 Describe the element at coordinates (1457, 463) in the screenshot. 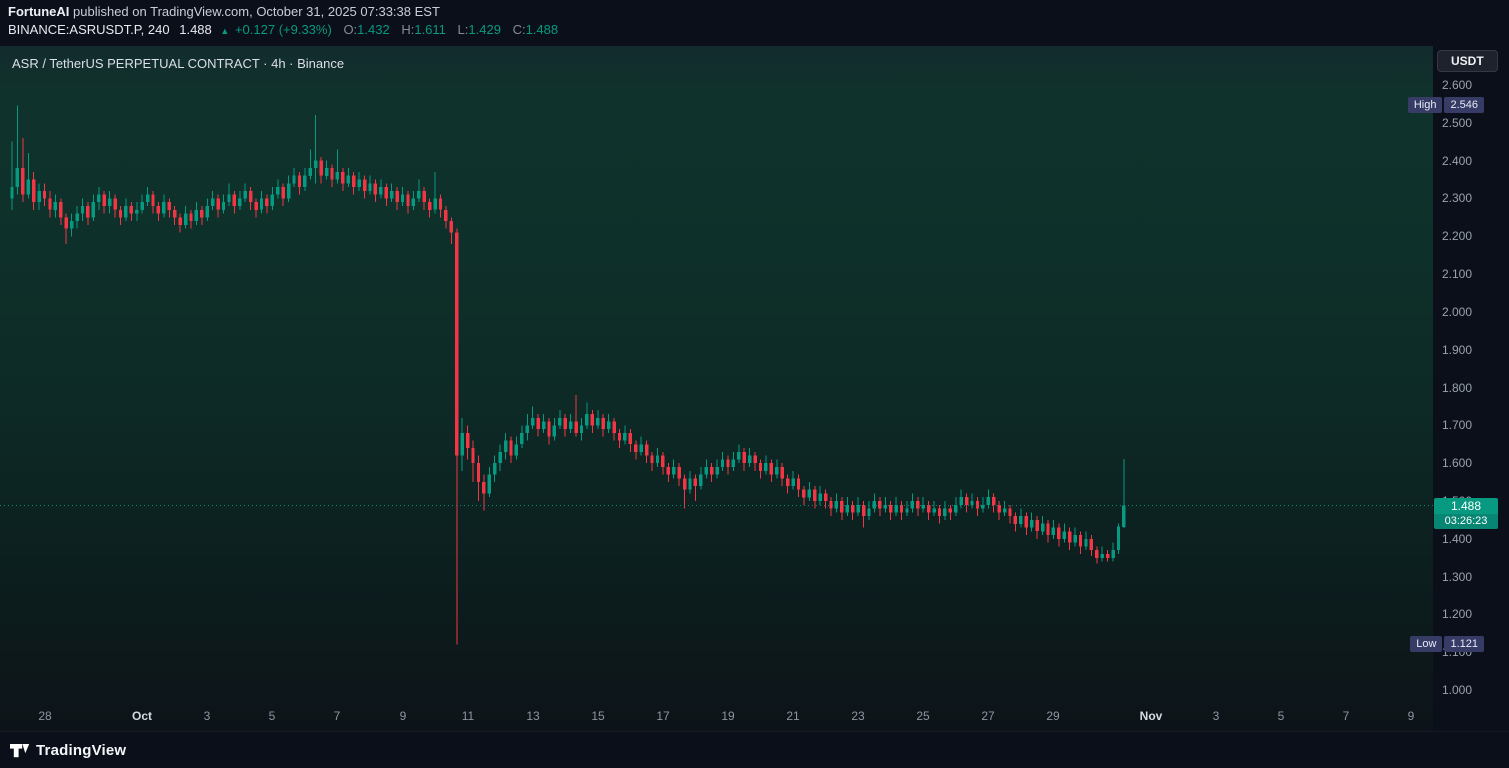

I see `price-tick-label: 1.600` at that location.